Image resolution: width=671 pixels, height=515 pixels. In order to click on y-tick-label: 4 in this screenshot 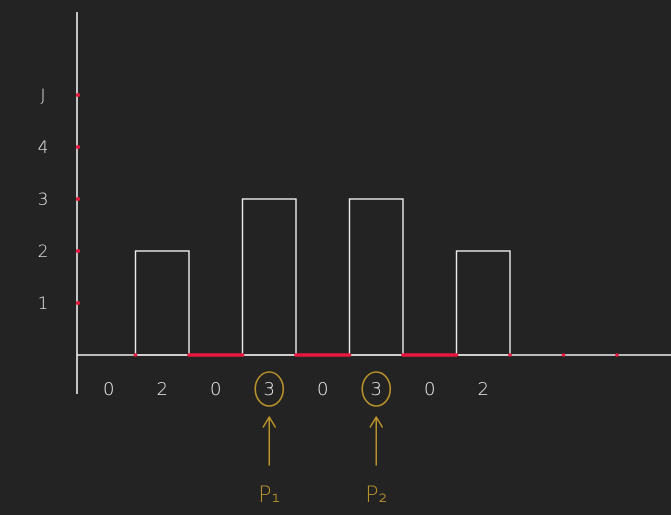, I will do `click(43, 148)`.